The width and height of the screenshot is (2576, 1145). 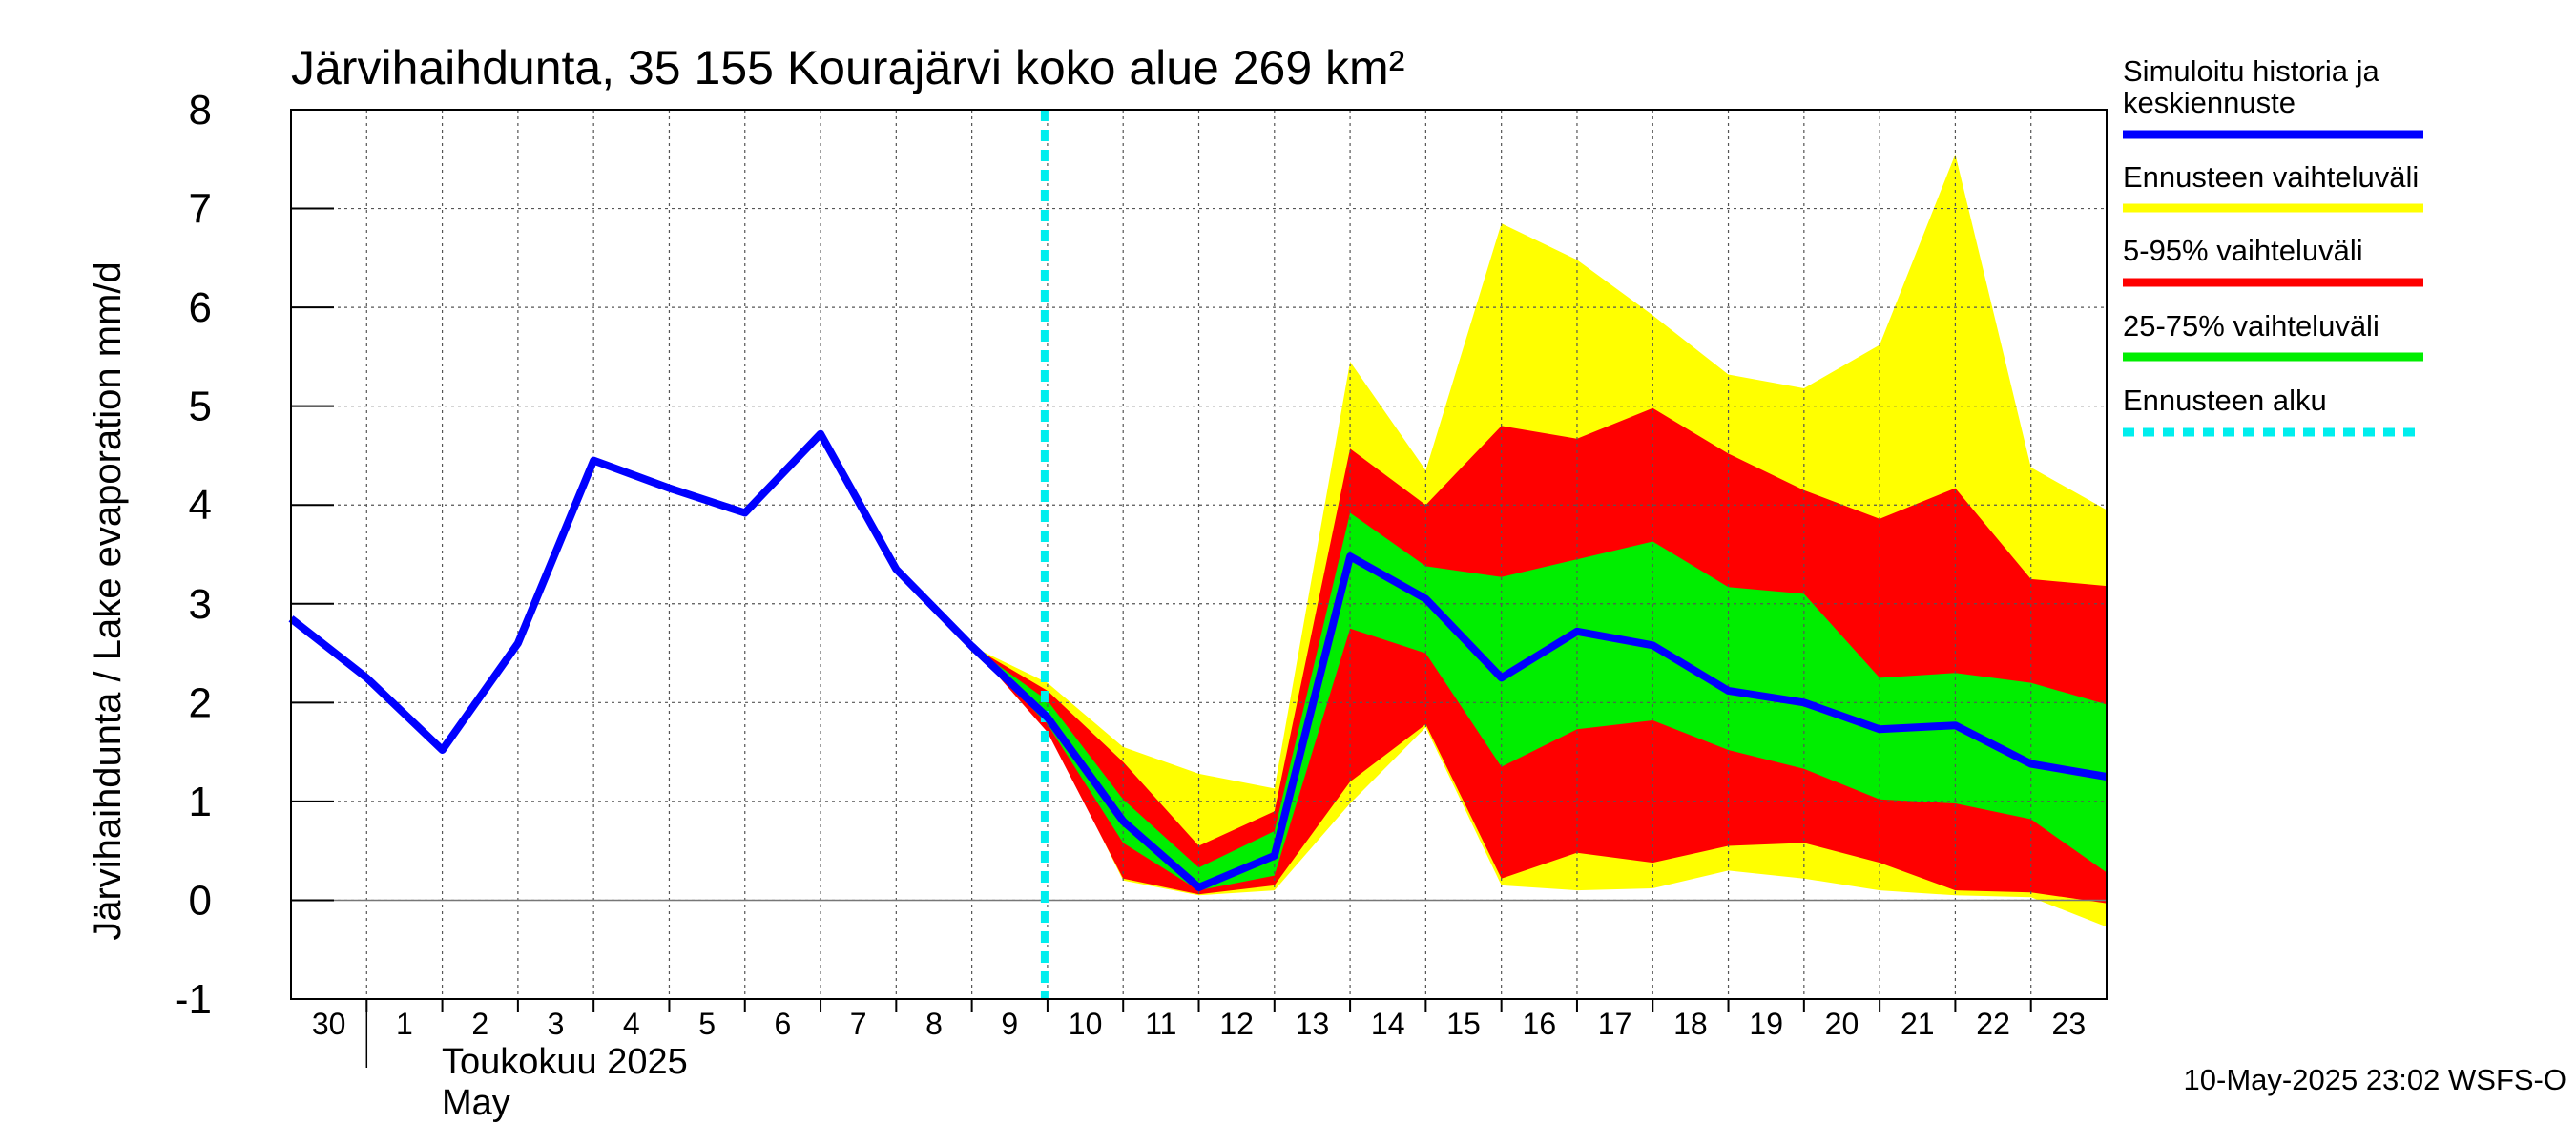 What do you see at coordinates (1540, 1024) in the screenshot?
I see `x-tick-label: 16` at bounding box center [1540, 1024].